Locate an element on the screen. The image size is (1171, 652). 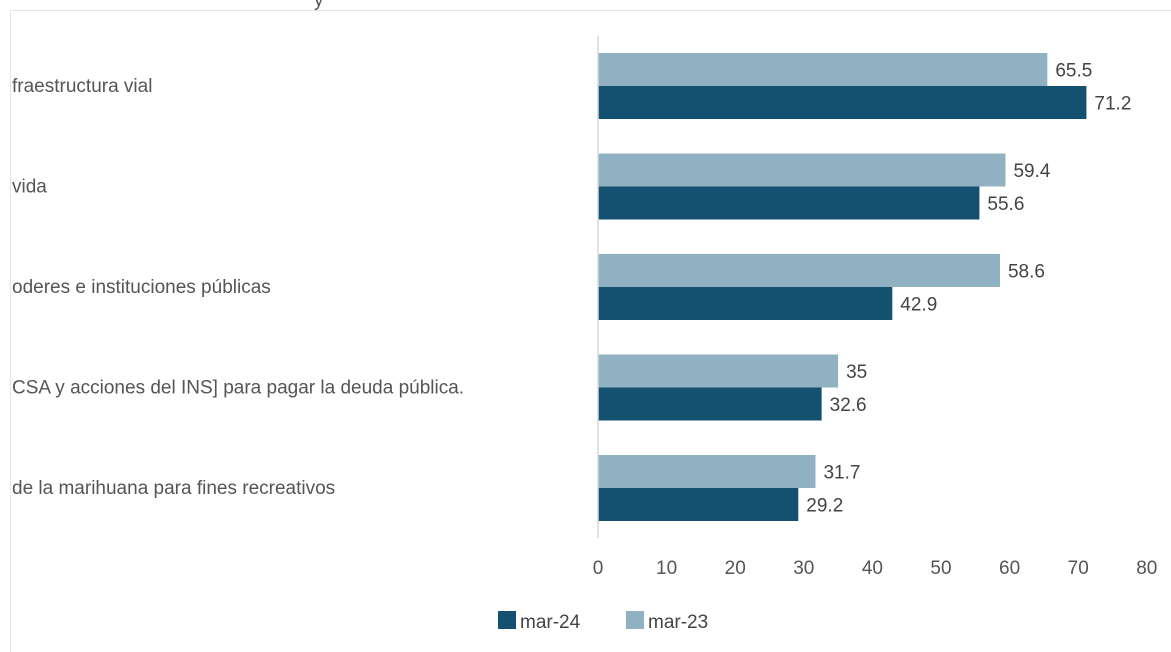
data-label: 58.6 is located at coordinates (1026, 272).